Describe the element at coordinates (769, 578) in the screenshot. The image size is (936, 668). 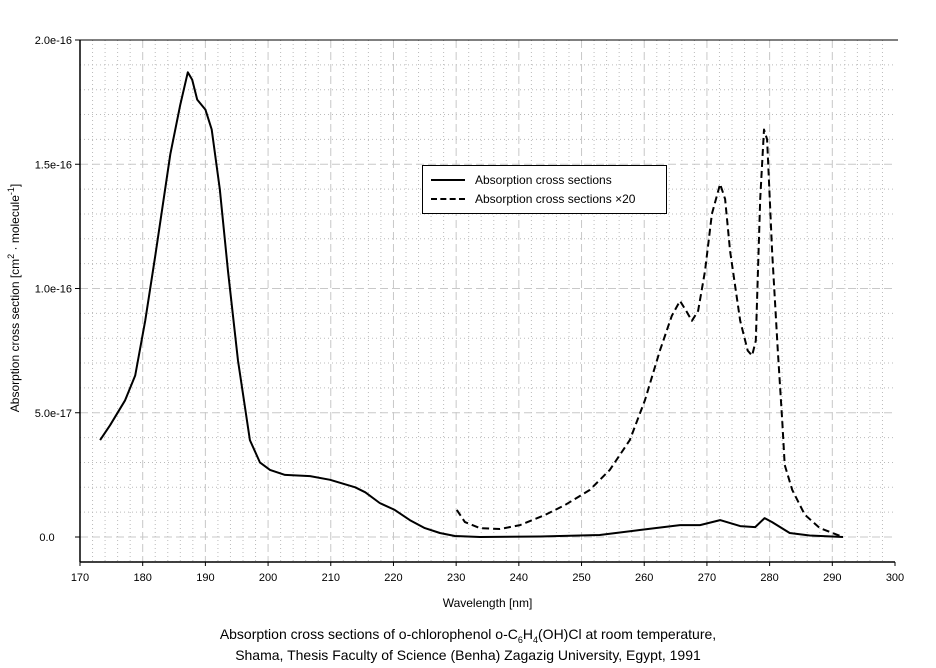
I see `x-tick-label: 280` at that location.